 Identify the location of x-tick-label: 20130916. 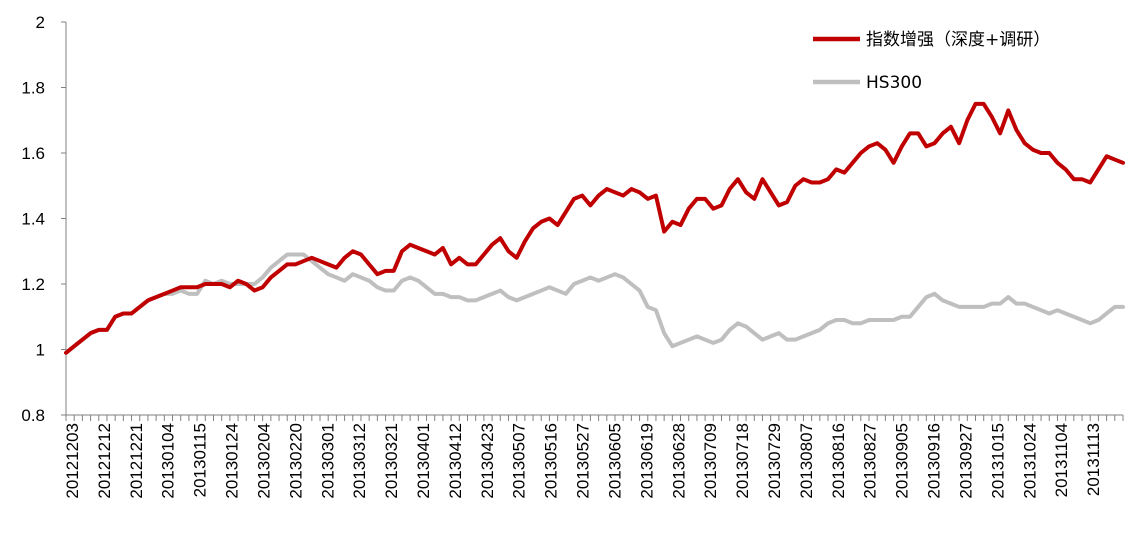
(934, 461).